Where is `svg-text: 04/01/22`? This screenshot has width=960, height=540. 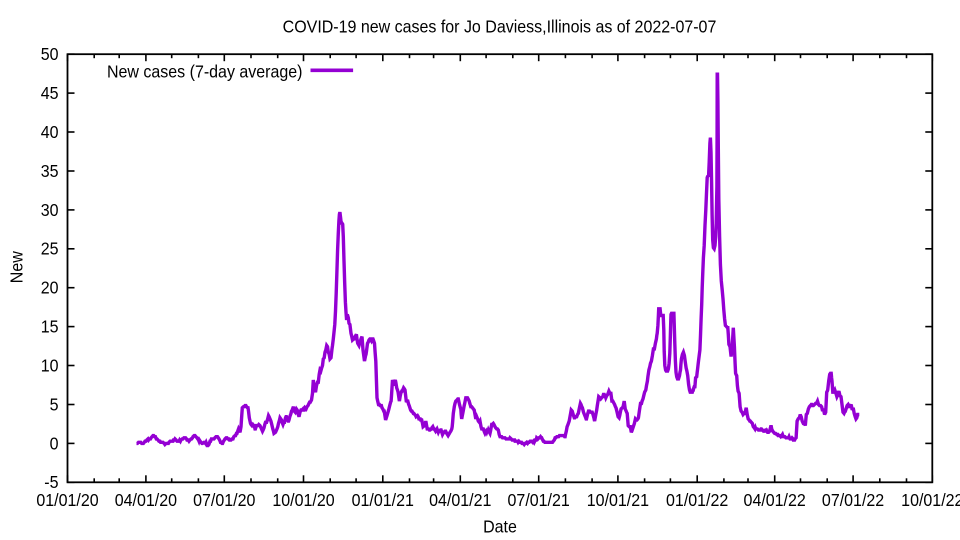 svg-text: 04/01/22 is located at coordinates (775, 500).